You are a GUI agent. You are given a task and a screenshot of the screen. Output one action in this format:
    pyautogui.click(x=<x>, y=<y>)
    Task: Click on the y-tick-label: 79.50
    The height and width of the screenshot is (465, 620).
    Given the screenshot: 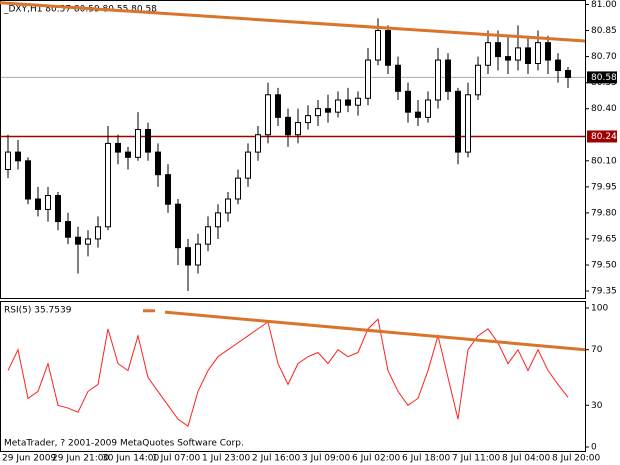 What is the action you would take?
    pyautogui.click(x=604, y=266)
    